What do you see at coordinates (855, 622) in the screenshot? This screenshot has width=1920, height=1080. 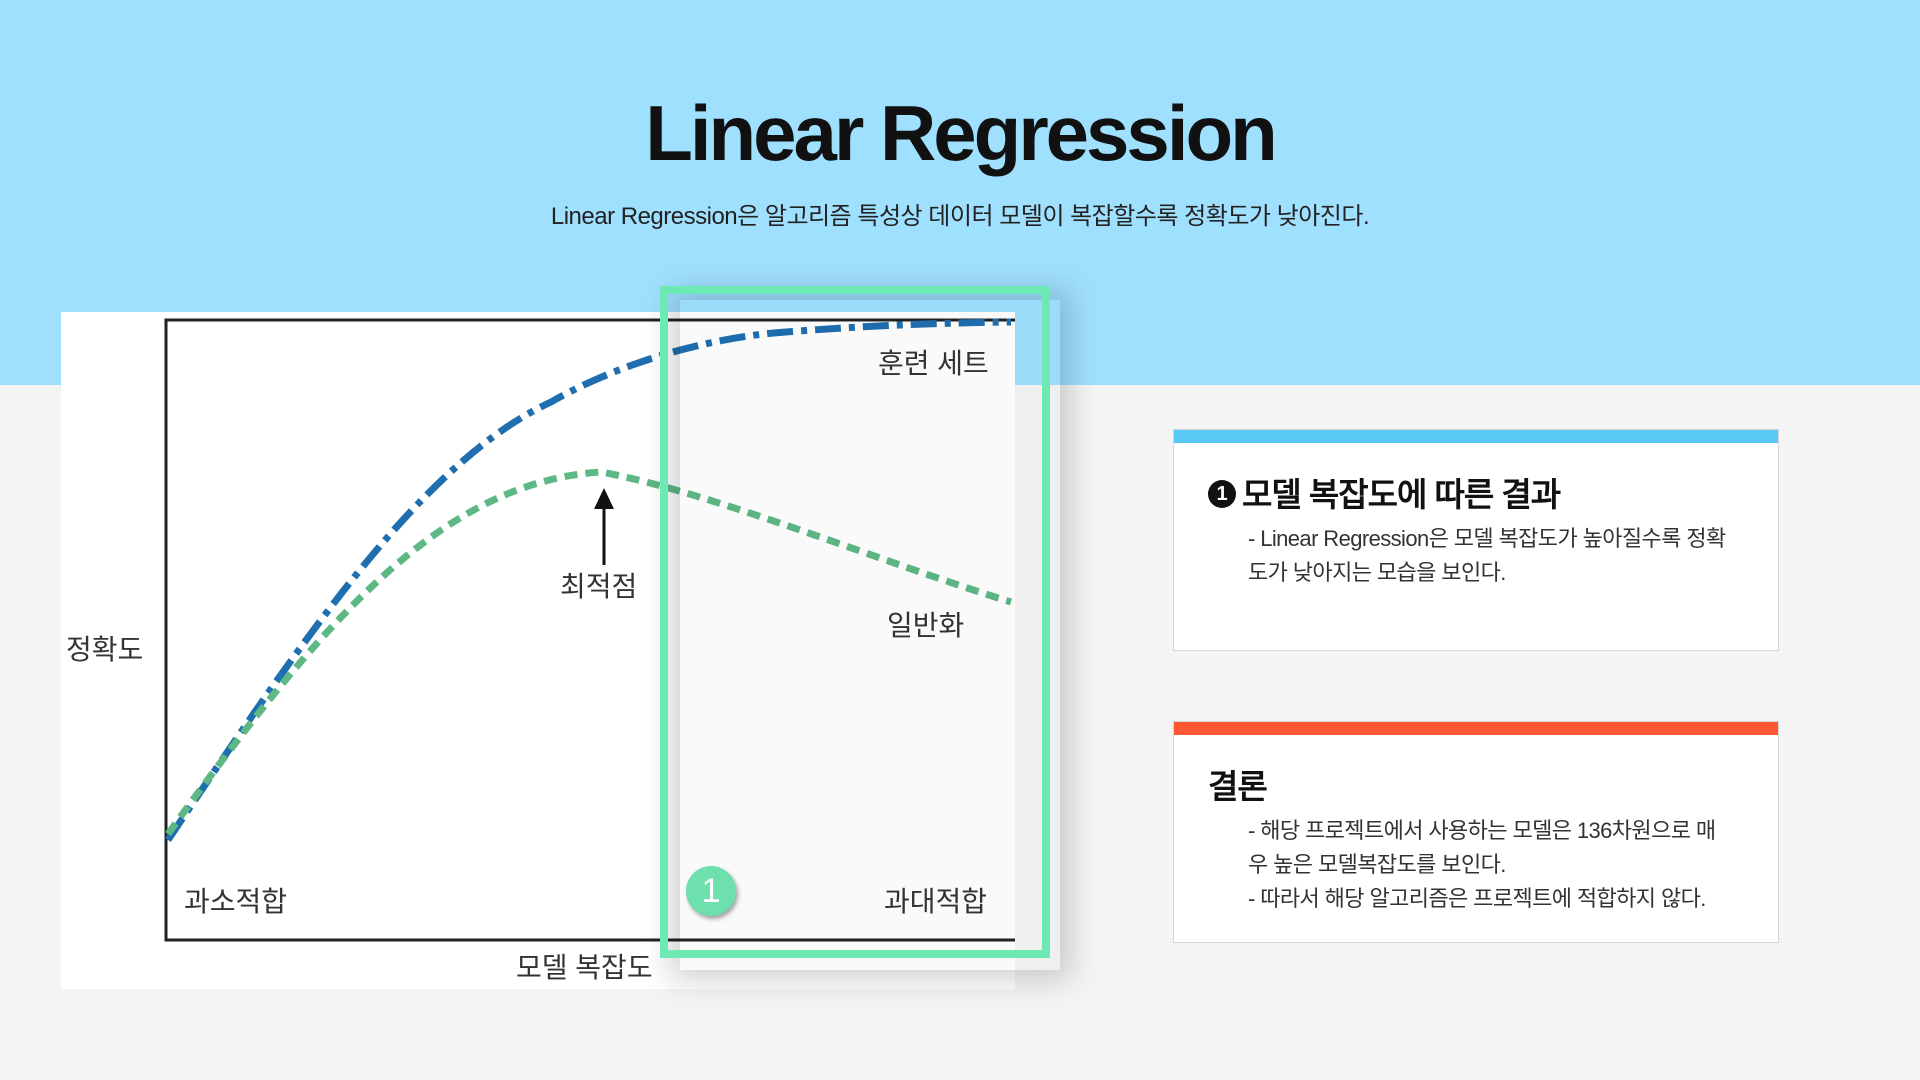 I see `overfit-highlight-box` at bounding box center [855, 622].